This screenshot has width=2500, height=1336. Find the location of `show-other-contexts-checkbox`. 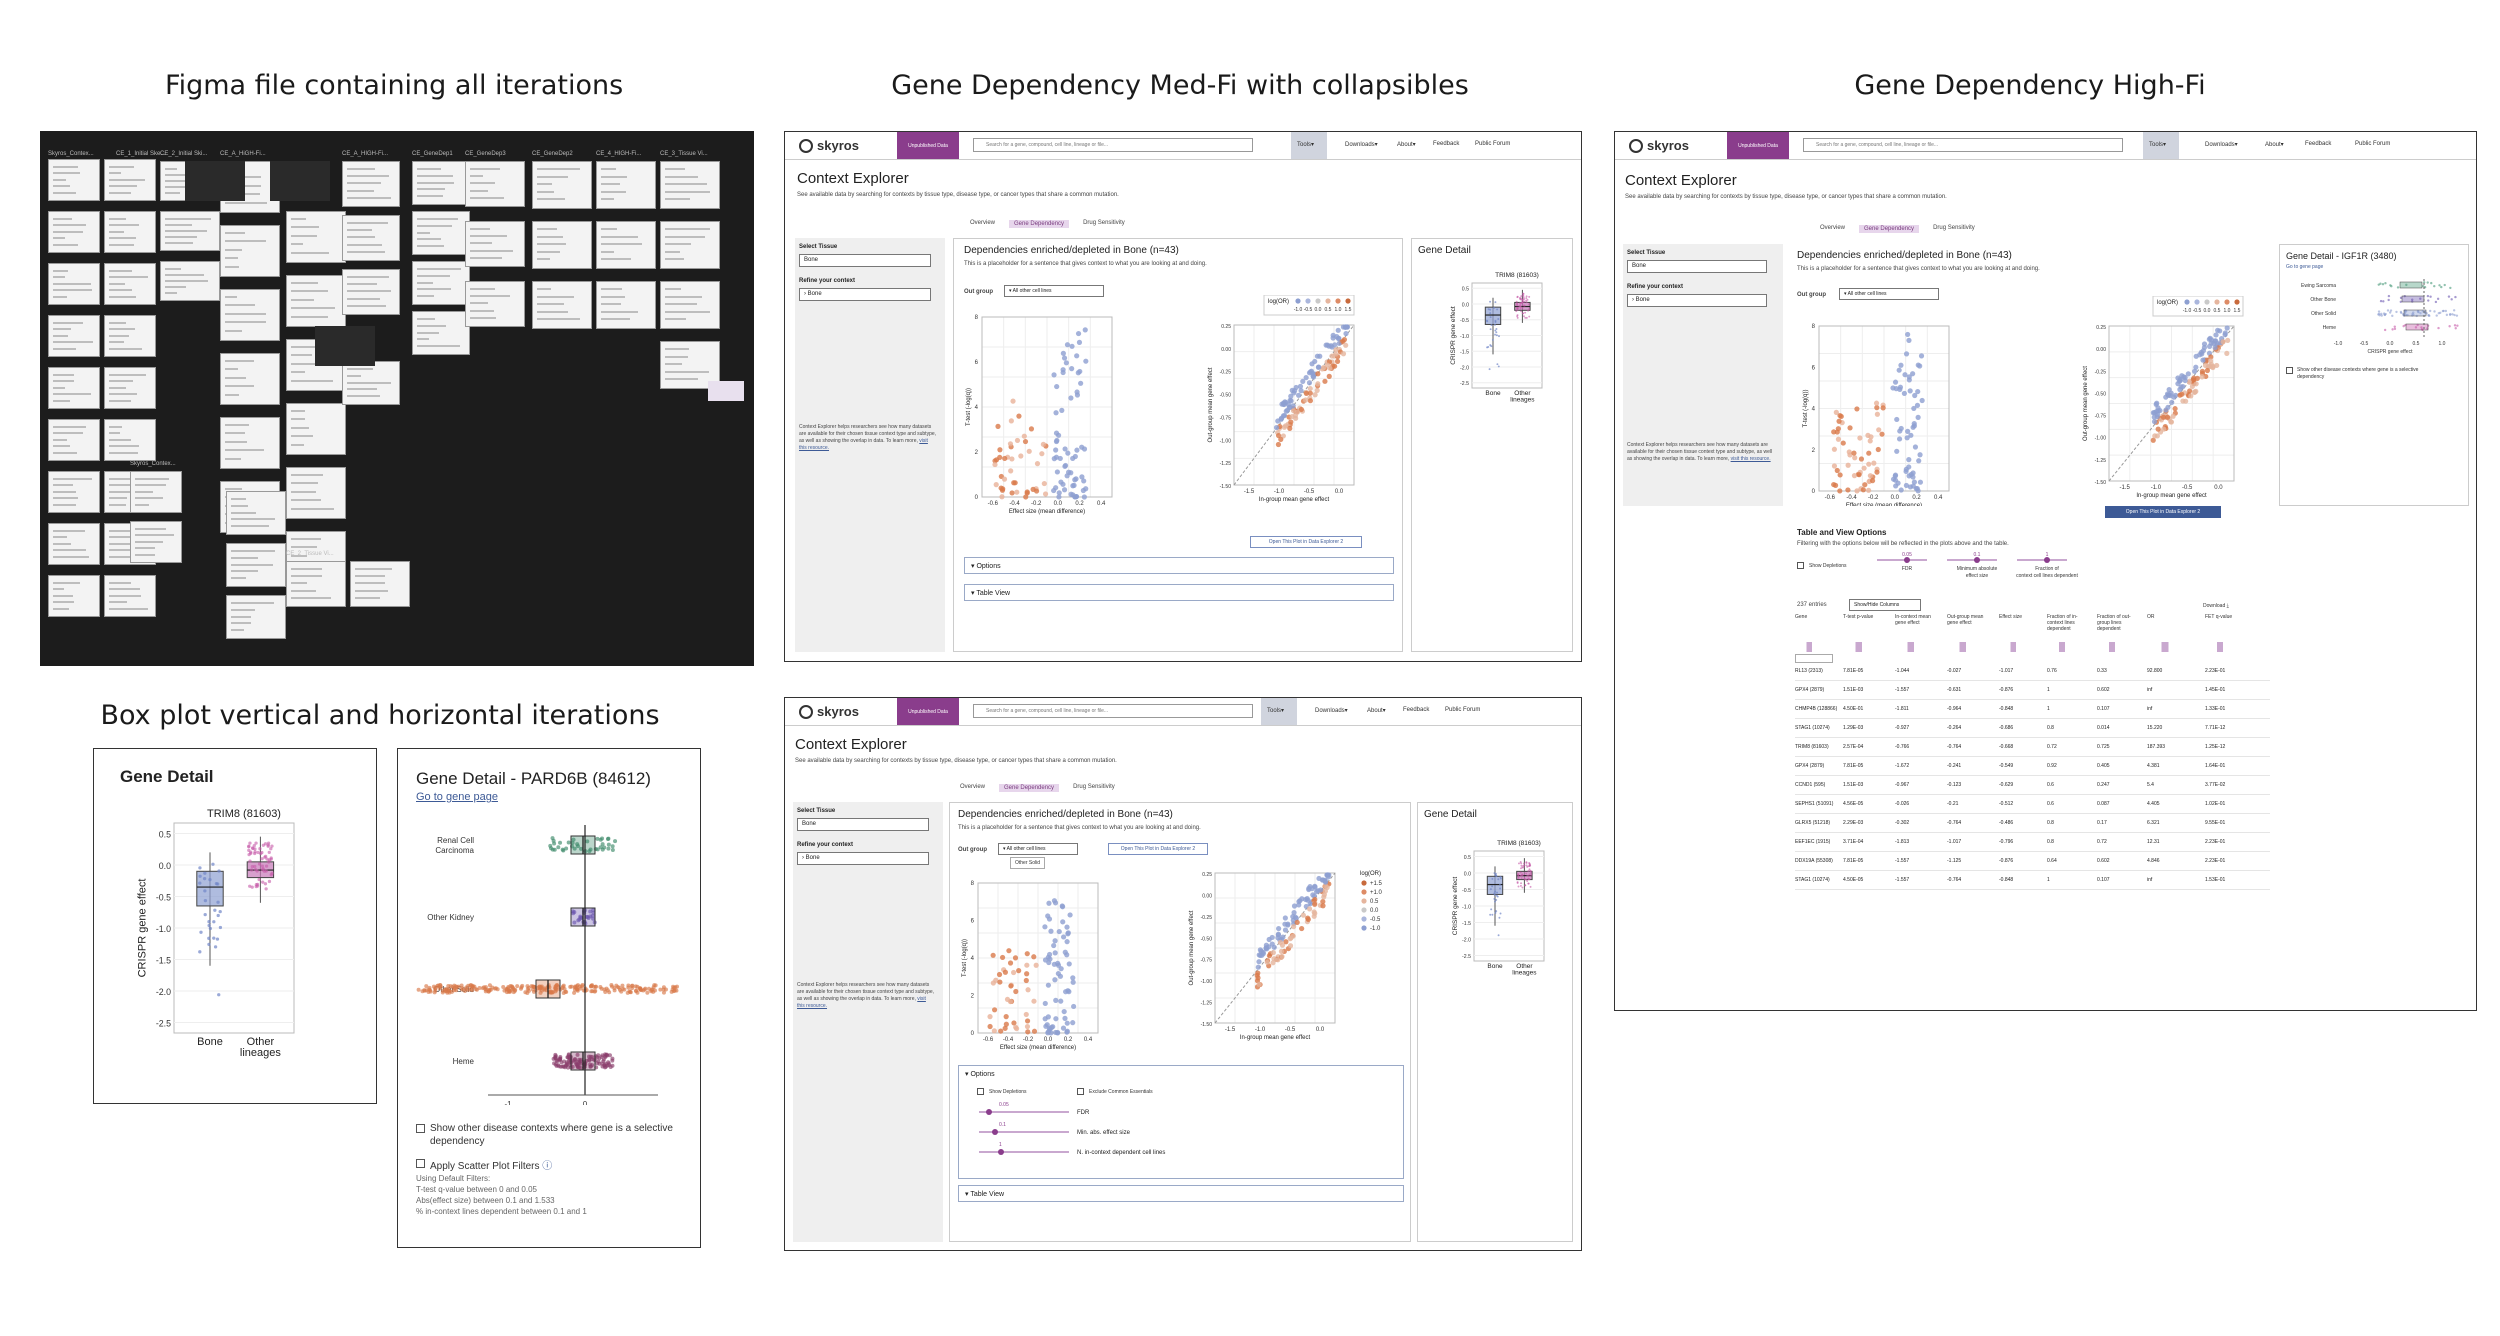

show-other-contexts-checkbox is located at coordinates (2289, 370).